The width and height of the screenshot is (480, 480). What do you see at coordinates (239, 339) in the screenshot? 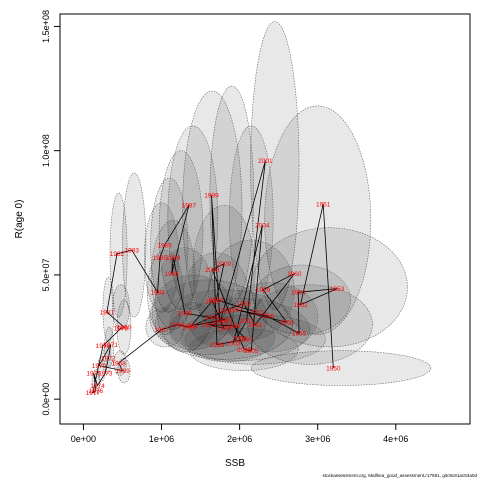
I see `year-label-2007: 2007` at bounding box center [239, 339].